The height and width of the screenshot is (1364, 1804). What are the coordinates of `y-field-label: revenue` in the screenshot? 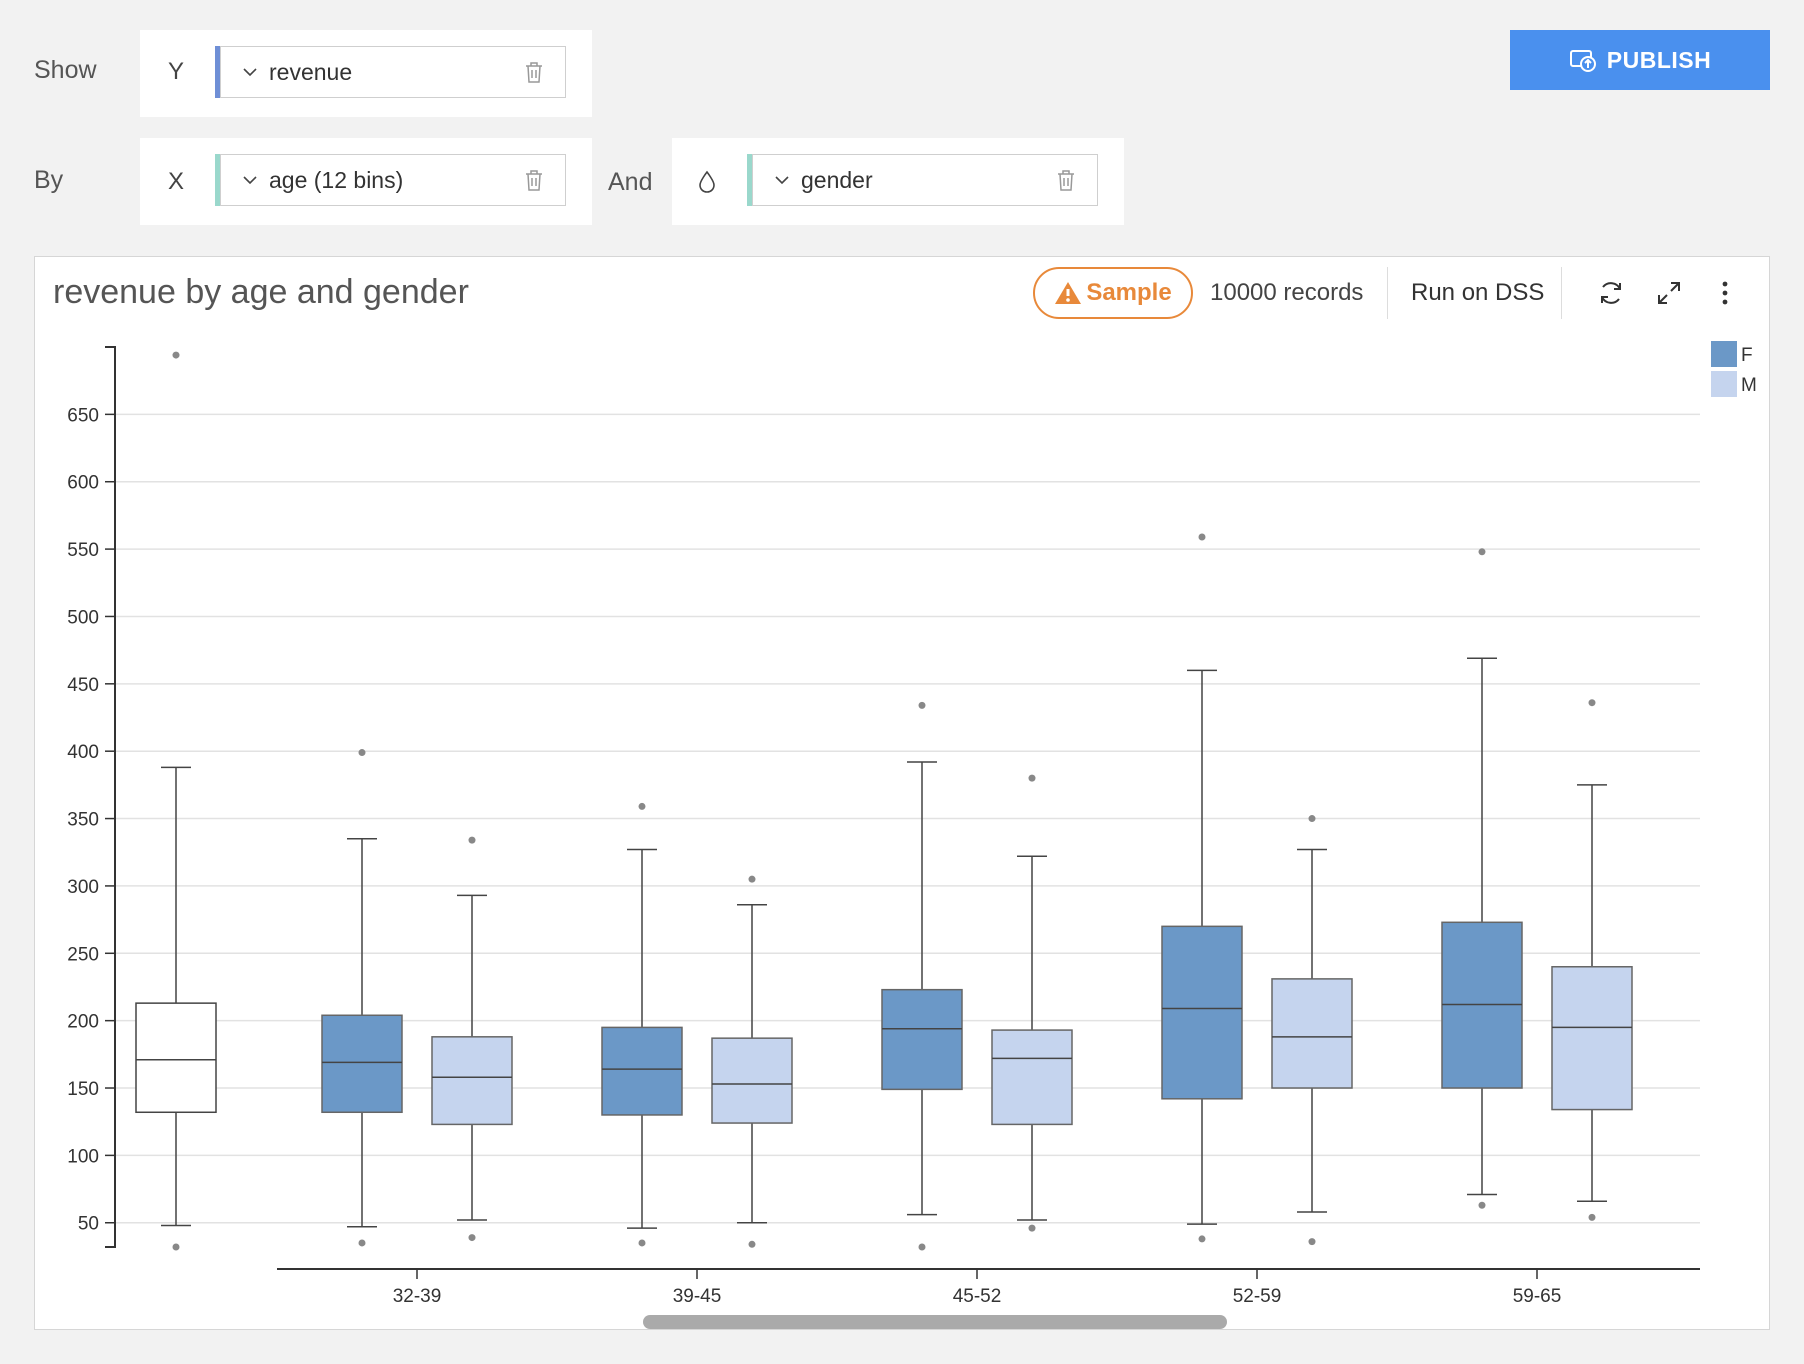 It's located at (311, 71).